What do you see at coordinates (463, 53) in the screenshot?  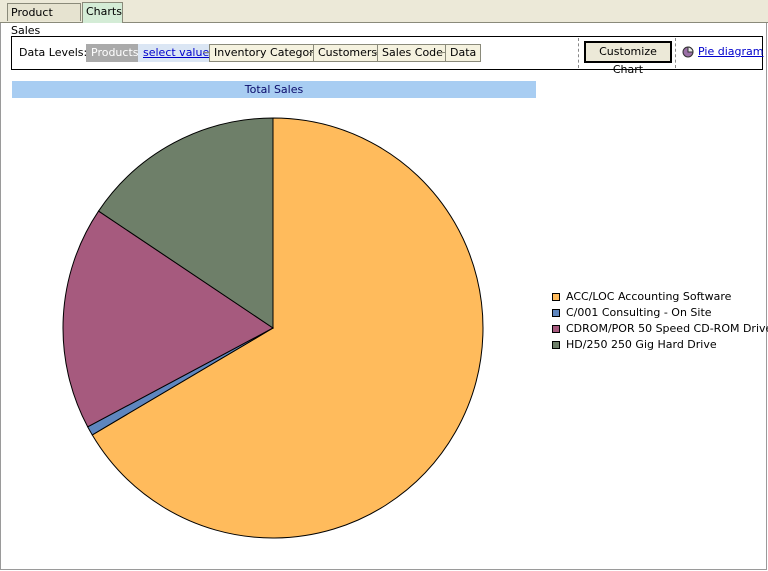 I see `level-data: Data` at bounding box center [463, 53].